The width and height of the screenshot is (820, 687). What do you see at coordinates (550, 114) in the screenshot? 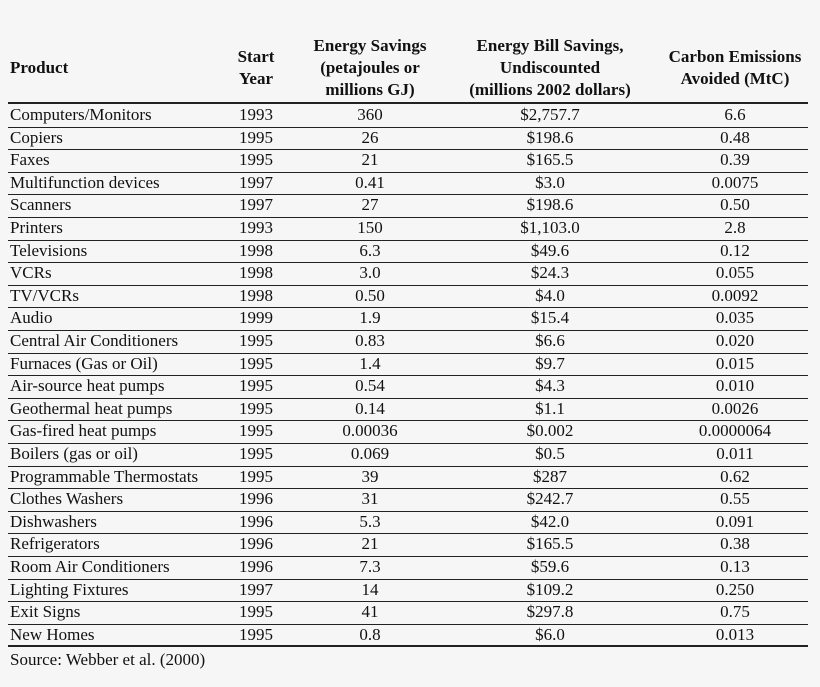
I see `value-cell: $2,757.7` at bounding box center [550, 114].